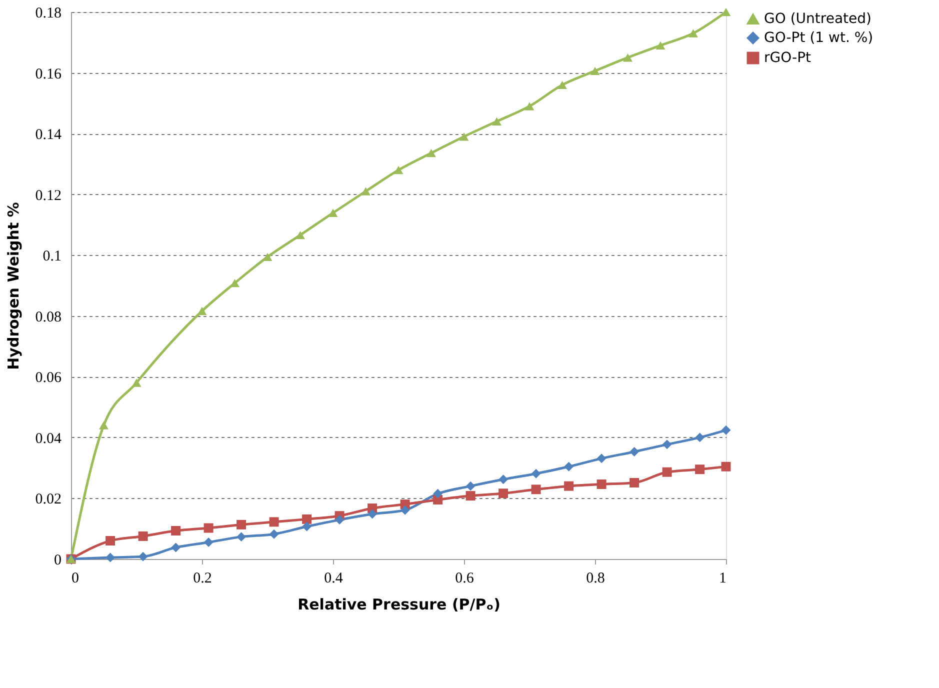  Describe the element at coordinates (819, 38) in the screenshot. I see `legend-label: GO-Pt (1 wt. %)` at that location.